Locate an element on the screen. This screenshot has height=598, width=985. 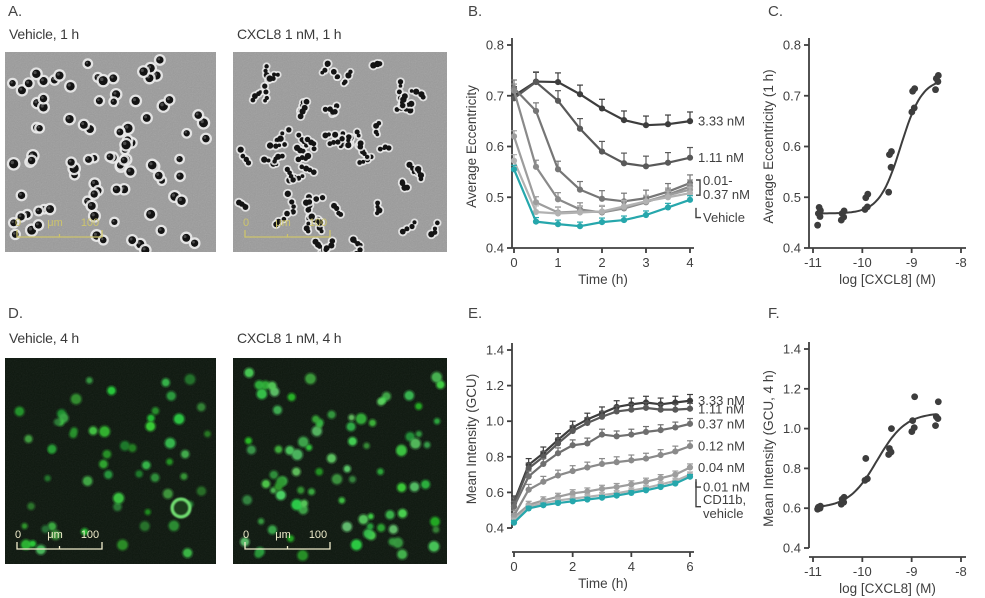
svg-text: 0.12 nM is located at coordinates (721, 446).